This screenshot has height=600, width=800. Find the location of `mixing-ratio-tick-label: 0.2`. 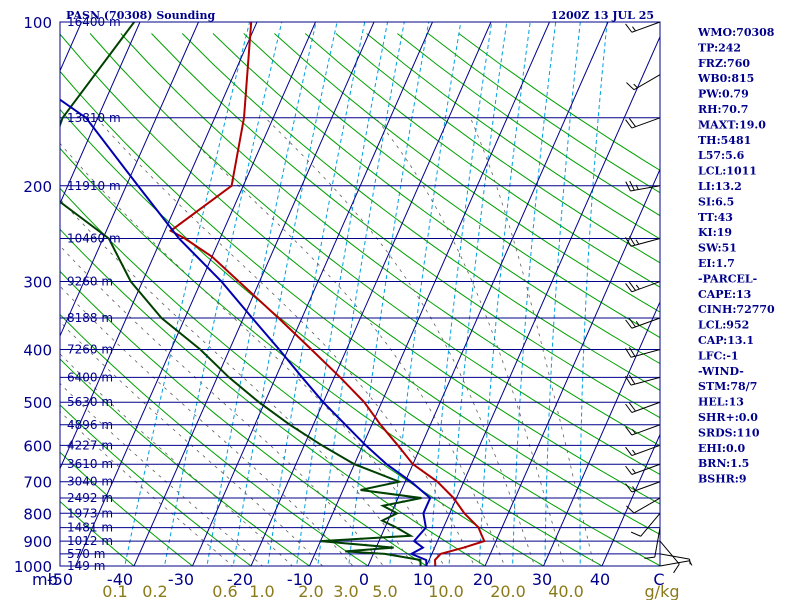

mixing-ratio-tick-label: 0.2 is located at coordinates (154, 591).